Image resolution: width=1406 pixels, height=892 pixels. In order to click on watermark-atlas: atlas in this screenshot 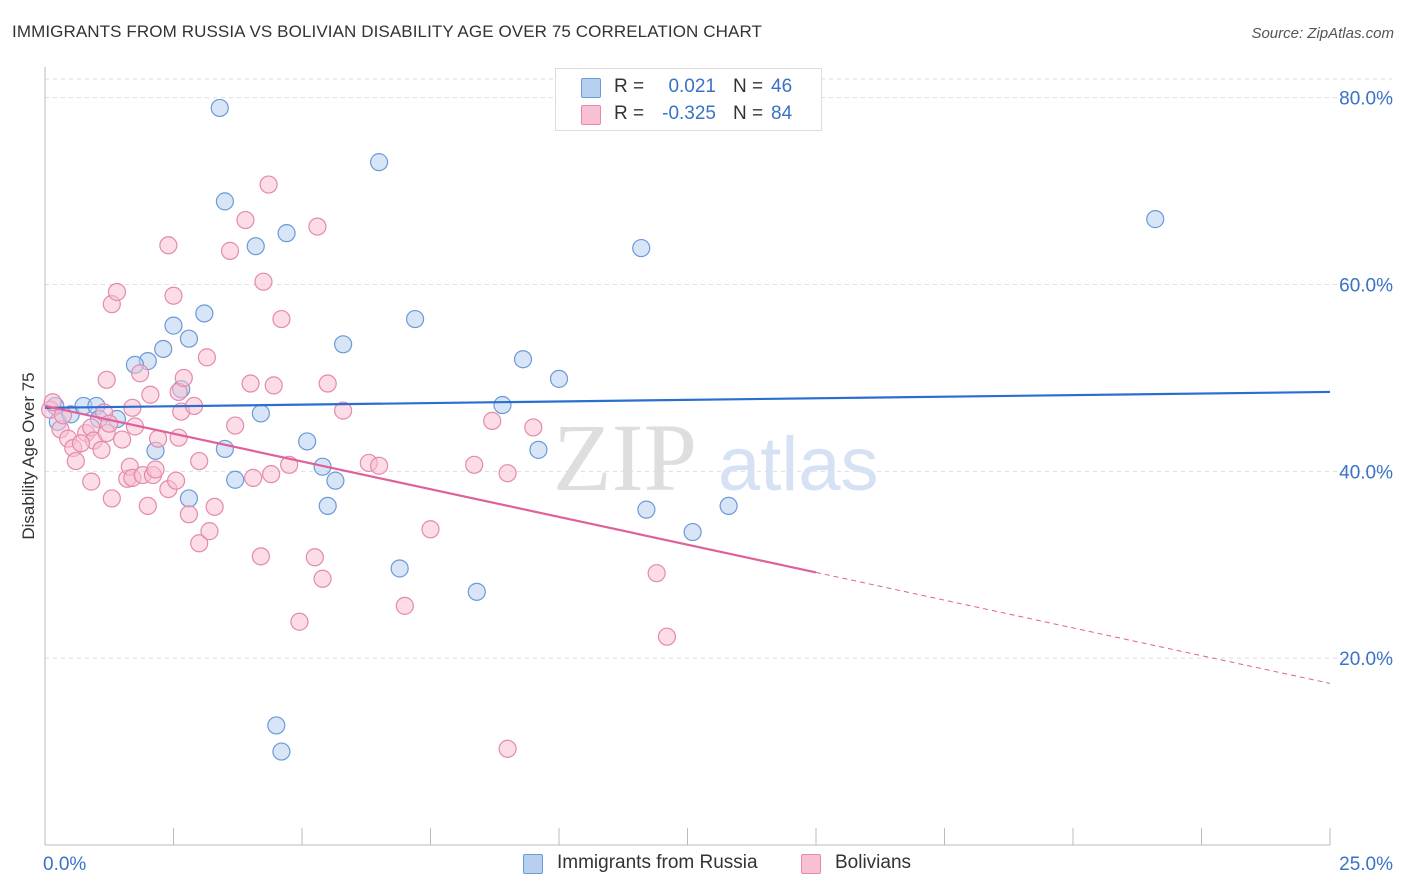, I will do `click(798, 464)`.